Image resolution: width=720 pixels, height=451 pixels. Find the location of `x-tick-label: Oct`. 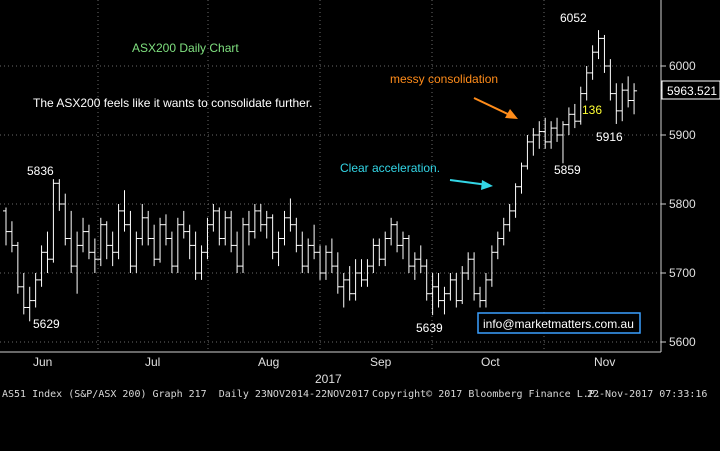

x-tick-label: Oct is located at coordinates (490, 362).